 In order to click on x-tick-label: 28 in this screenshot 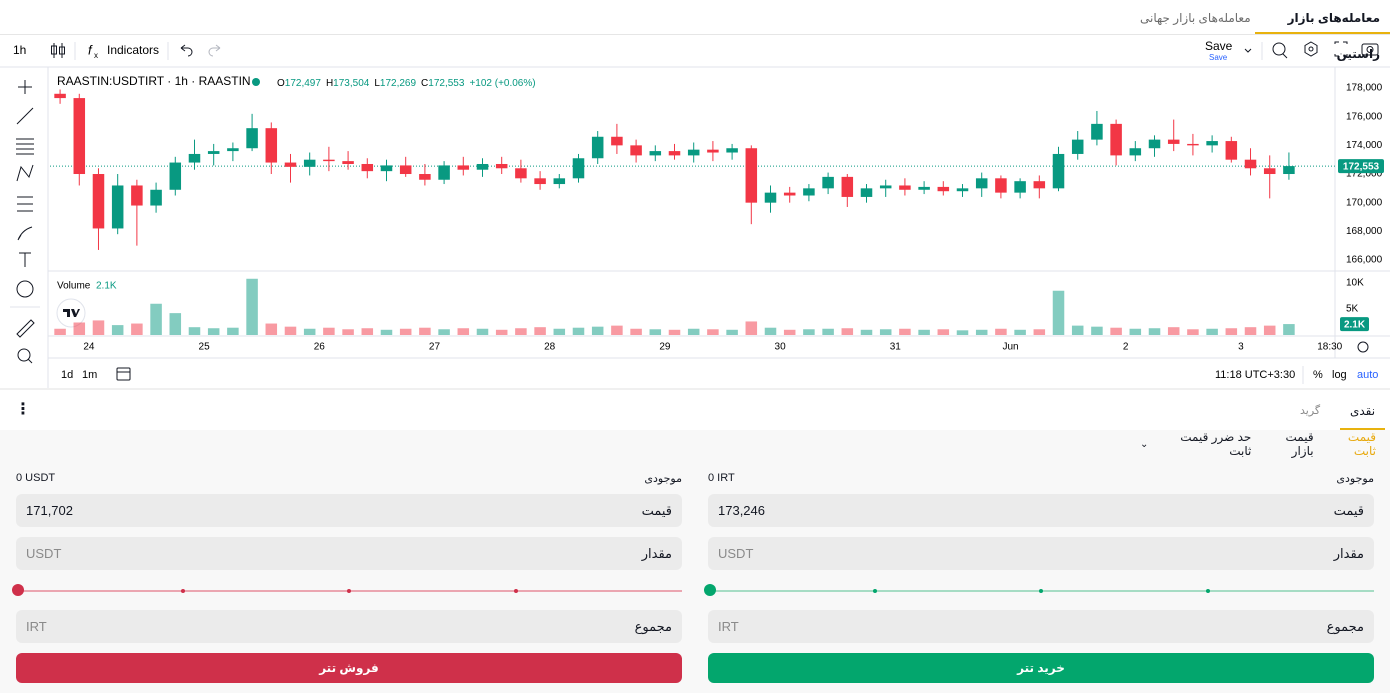, I will do `click(550, 347)`.